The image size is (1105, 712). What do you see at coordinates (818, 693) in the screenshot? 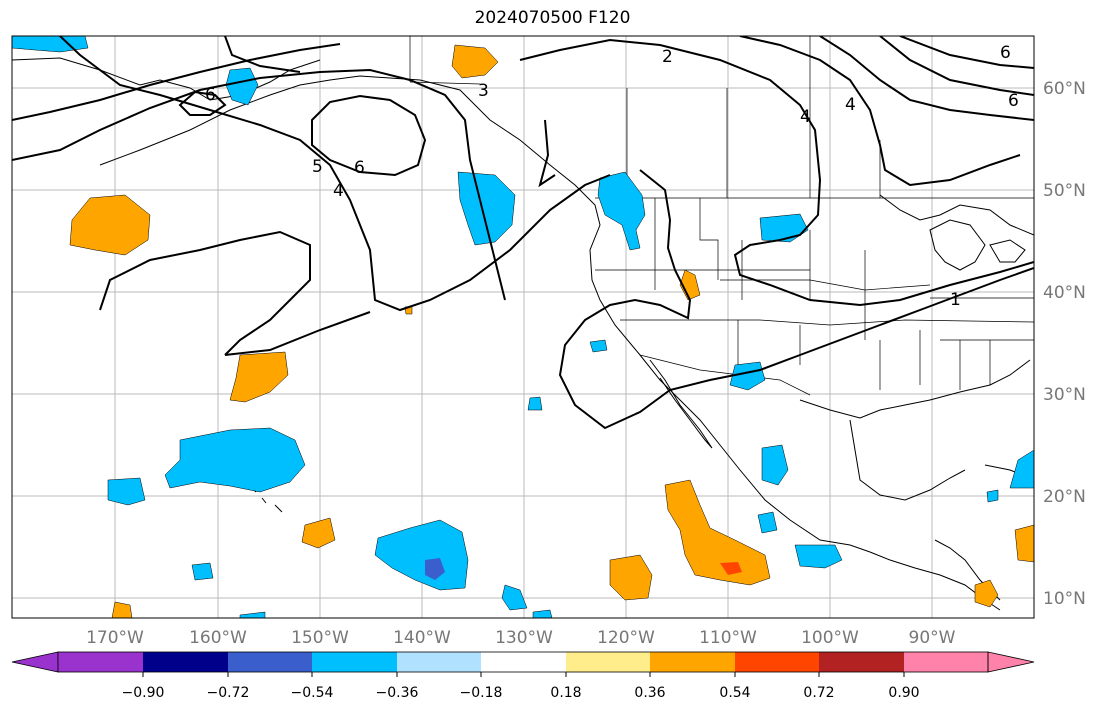
I see `colorbar-tick-label: 0.72` at bounding box center [818, 693].